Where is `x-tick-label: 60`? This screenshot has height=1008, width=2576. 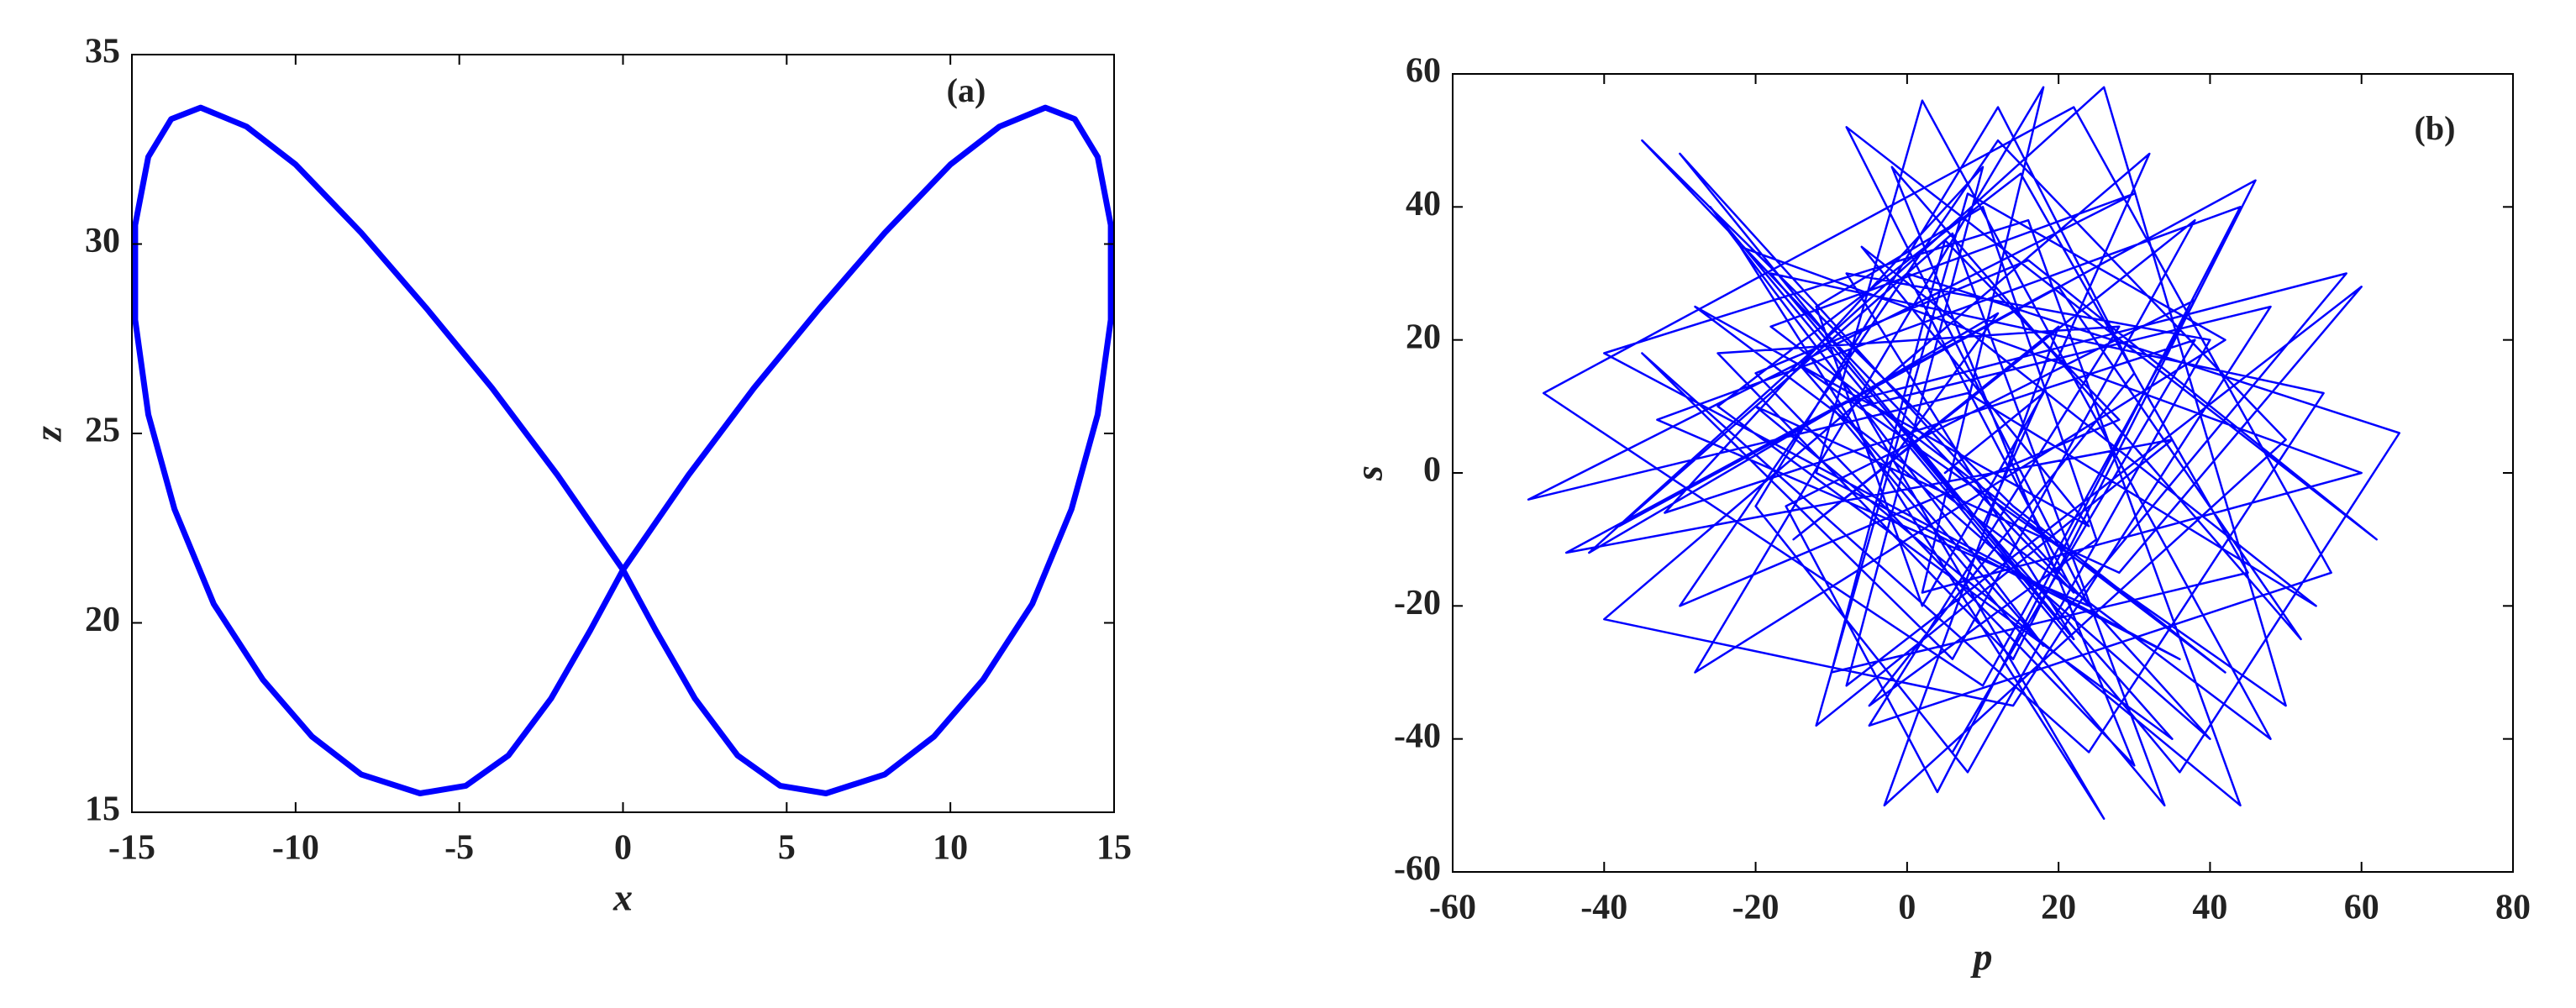 x-tick-label: 60 is located at coordinates (2361, 908).